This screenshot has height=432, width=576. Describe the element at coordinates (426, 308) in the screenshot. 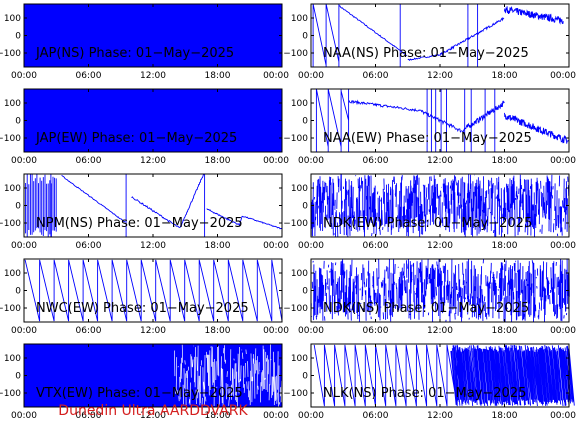

I see `panel-title: NDK(NS) Phase: 01−May−2025` at that location.